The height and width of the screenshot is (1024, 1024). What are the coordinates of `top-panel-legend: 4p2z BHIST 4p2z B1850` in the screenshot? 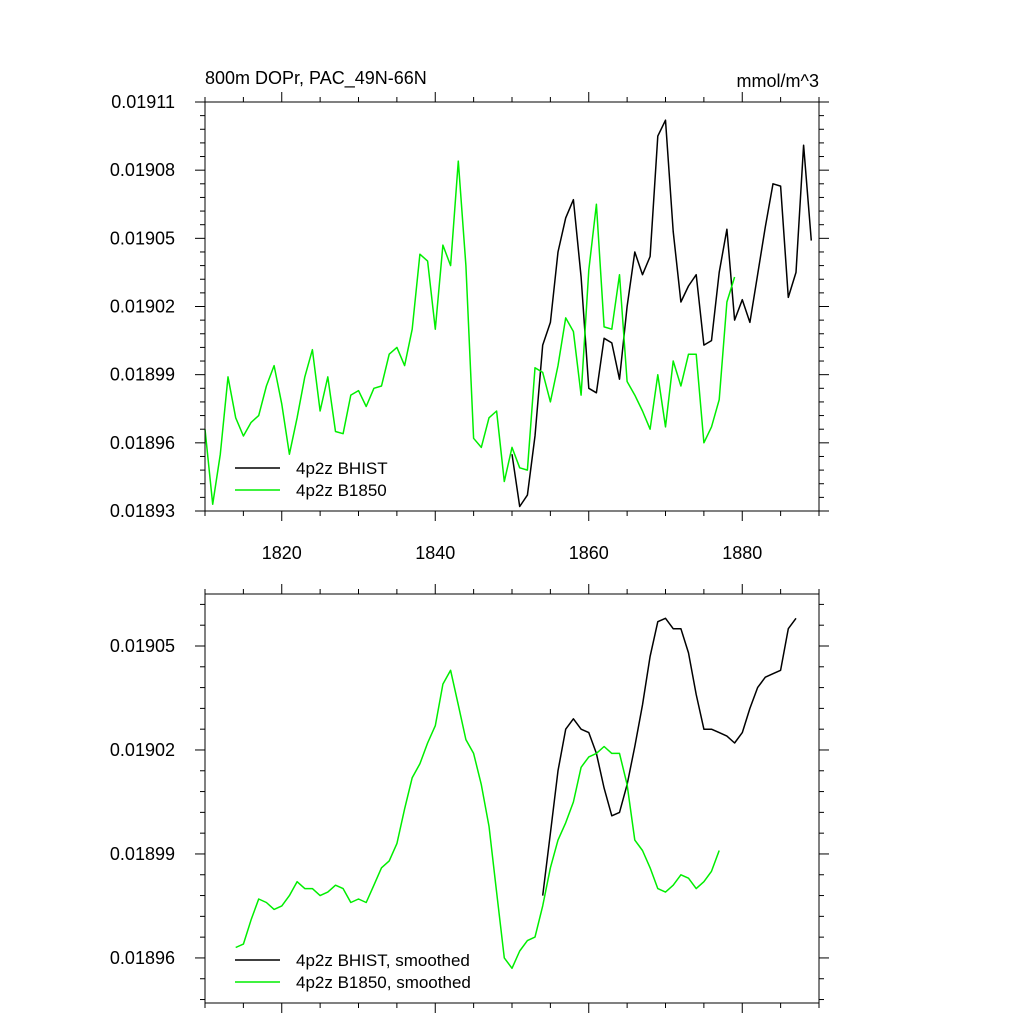 It's located at (311, 479).